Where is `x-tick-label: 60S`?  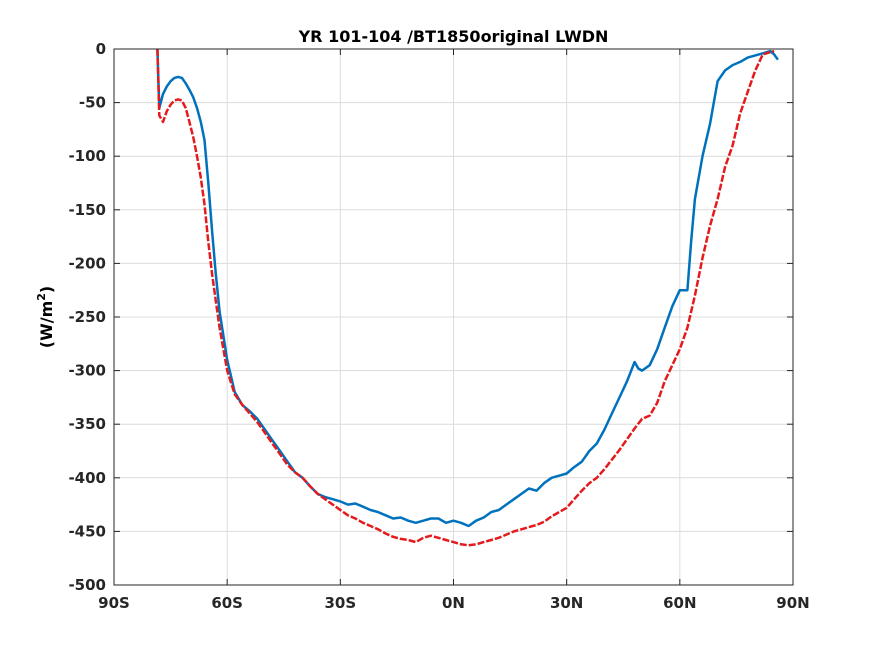
x-tick-label: 60S is located at coordinates (227, 603).